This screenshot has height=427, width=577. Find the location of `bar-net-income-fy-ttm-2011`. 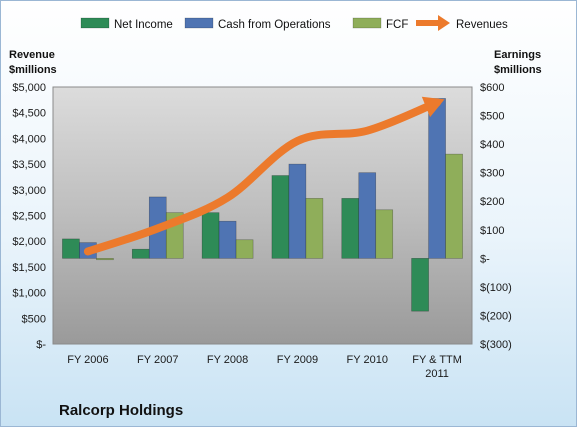

bar-net-income-fy-ttm-2011 is located at coordinates (420, 285).